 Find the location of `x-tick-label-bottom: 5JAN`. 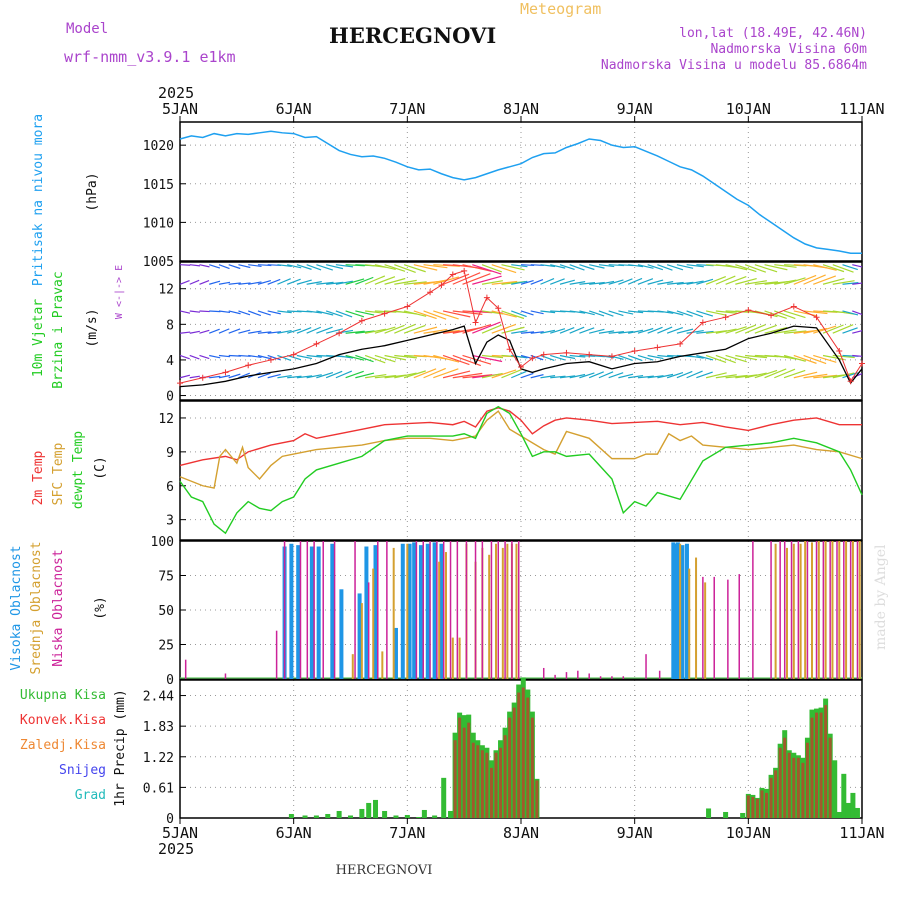

x-tick-label-bottom: 5JAN is located at coordinates (180, 833).